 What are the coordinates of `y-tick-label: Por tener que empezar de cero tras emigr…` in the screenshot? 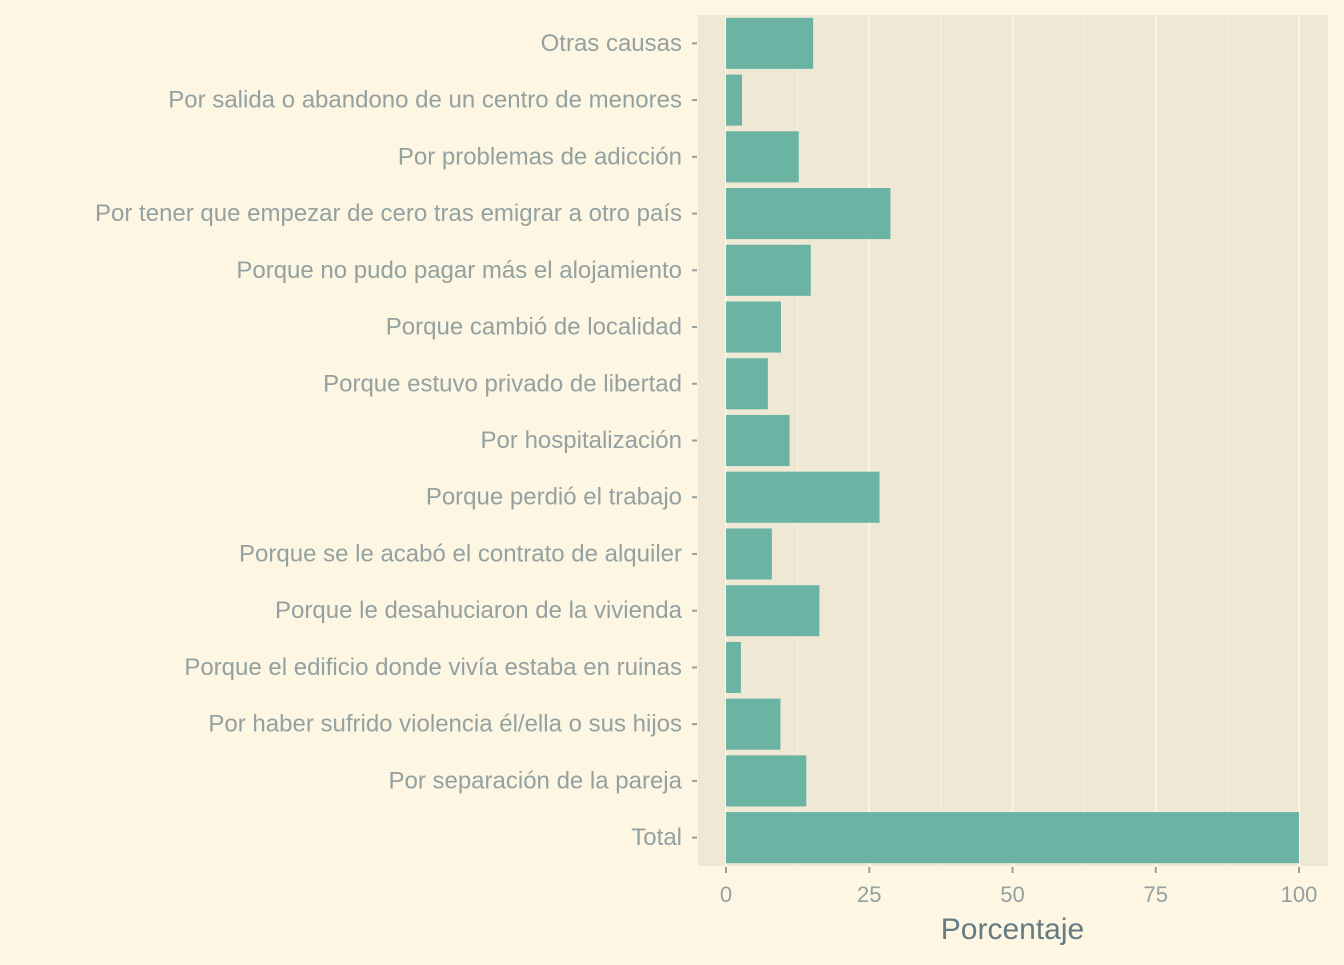 It's located at (388, 213).